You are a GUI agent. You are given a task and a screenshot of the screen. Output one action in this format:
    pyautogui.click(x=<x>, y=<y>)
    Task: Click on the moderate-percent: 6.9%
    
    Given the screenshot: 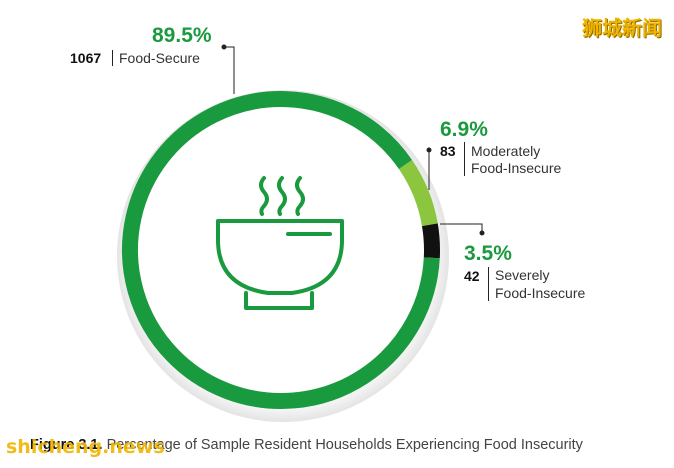 What is the action you would take?
    pyautogui.click(x=464, y=129)
    